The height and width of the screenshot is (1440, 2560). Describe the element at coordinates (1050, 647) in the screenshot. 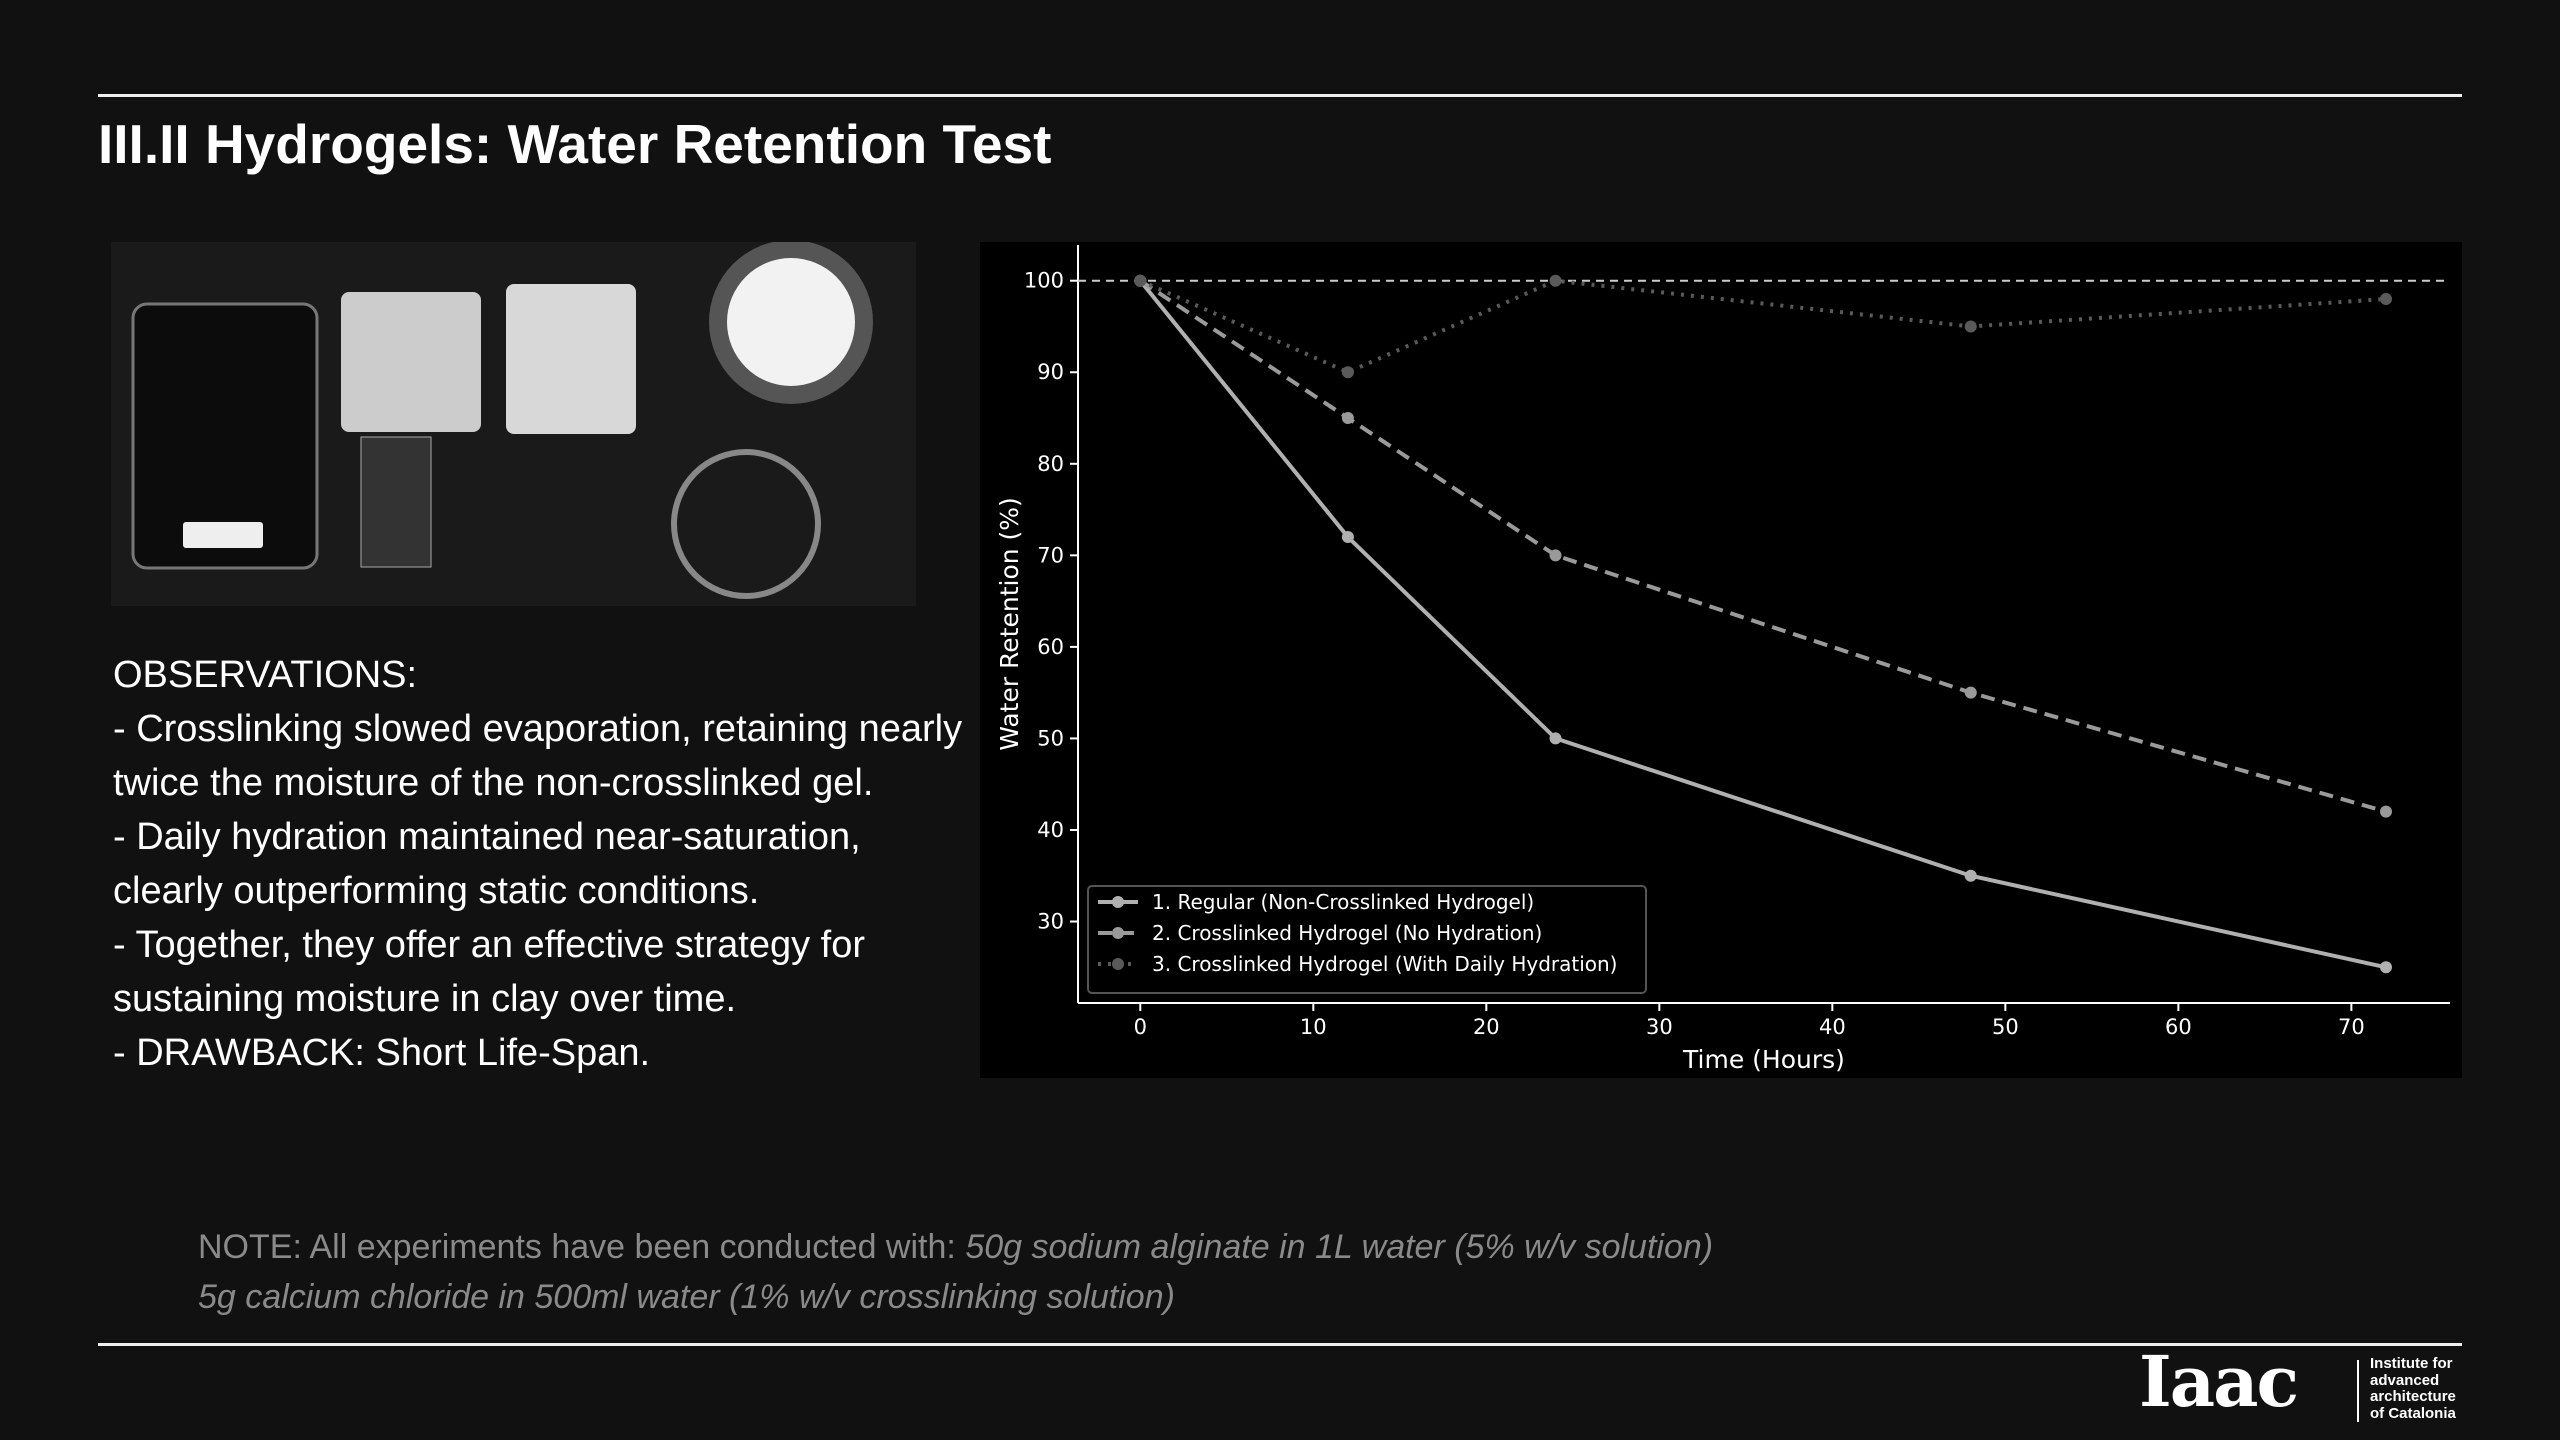

I see `y-tick-label: 60` at that location.